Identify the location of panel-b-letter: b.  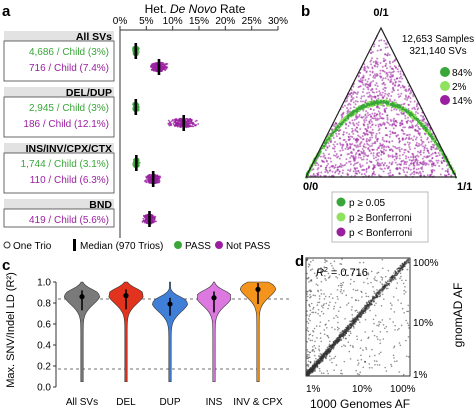
(305, 11).